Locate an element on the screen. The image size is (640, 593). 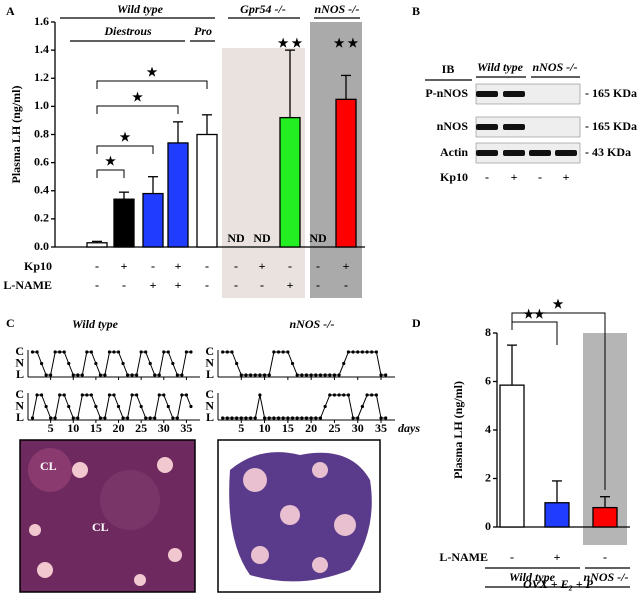
histology-left is located at coordinates (107, 516).